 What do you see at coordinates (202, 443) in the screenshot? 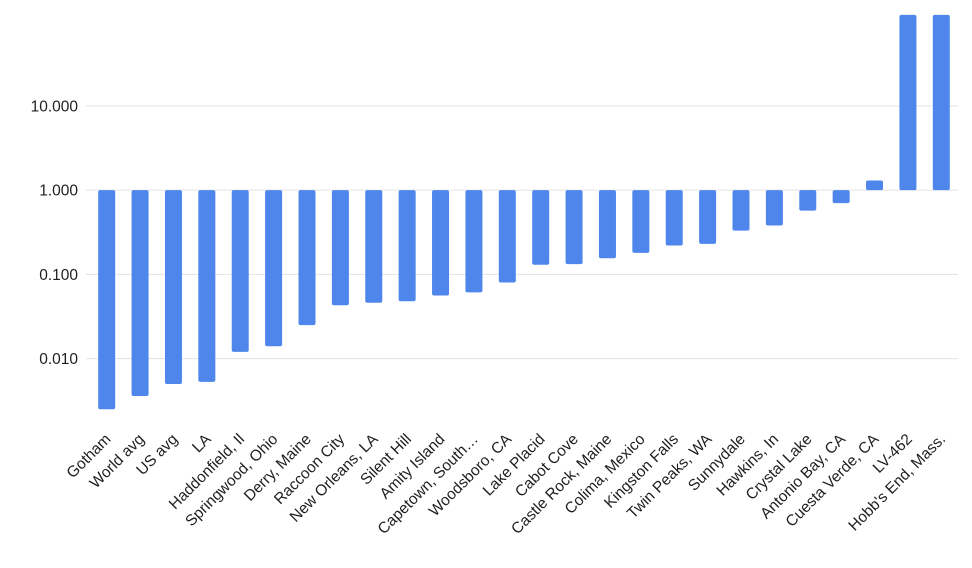
I see `x-category-label: LA` at bounding box center [202, 443].